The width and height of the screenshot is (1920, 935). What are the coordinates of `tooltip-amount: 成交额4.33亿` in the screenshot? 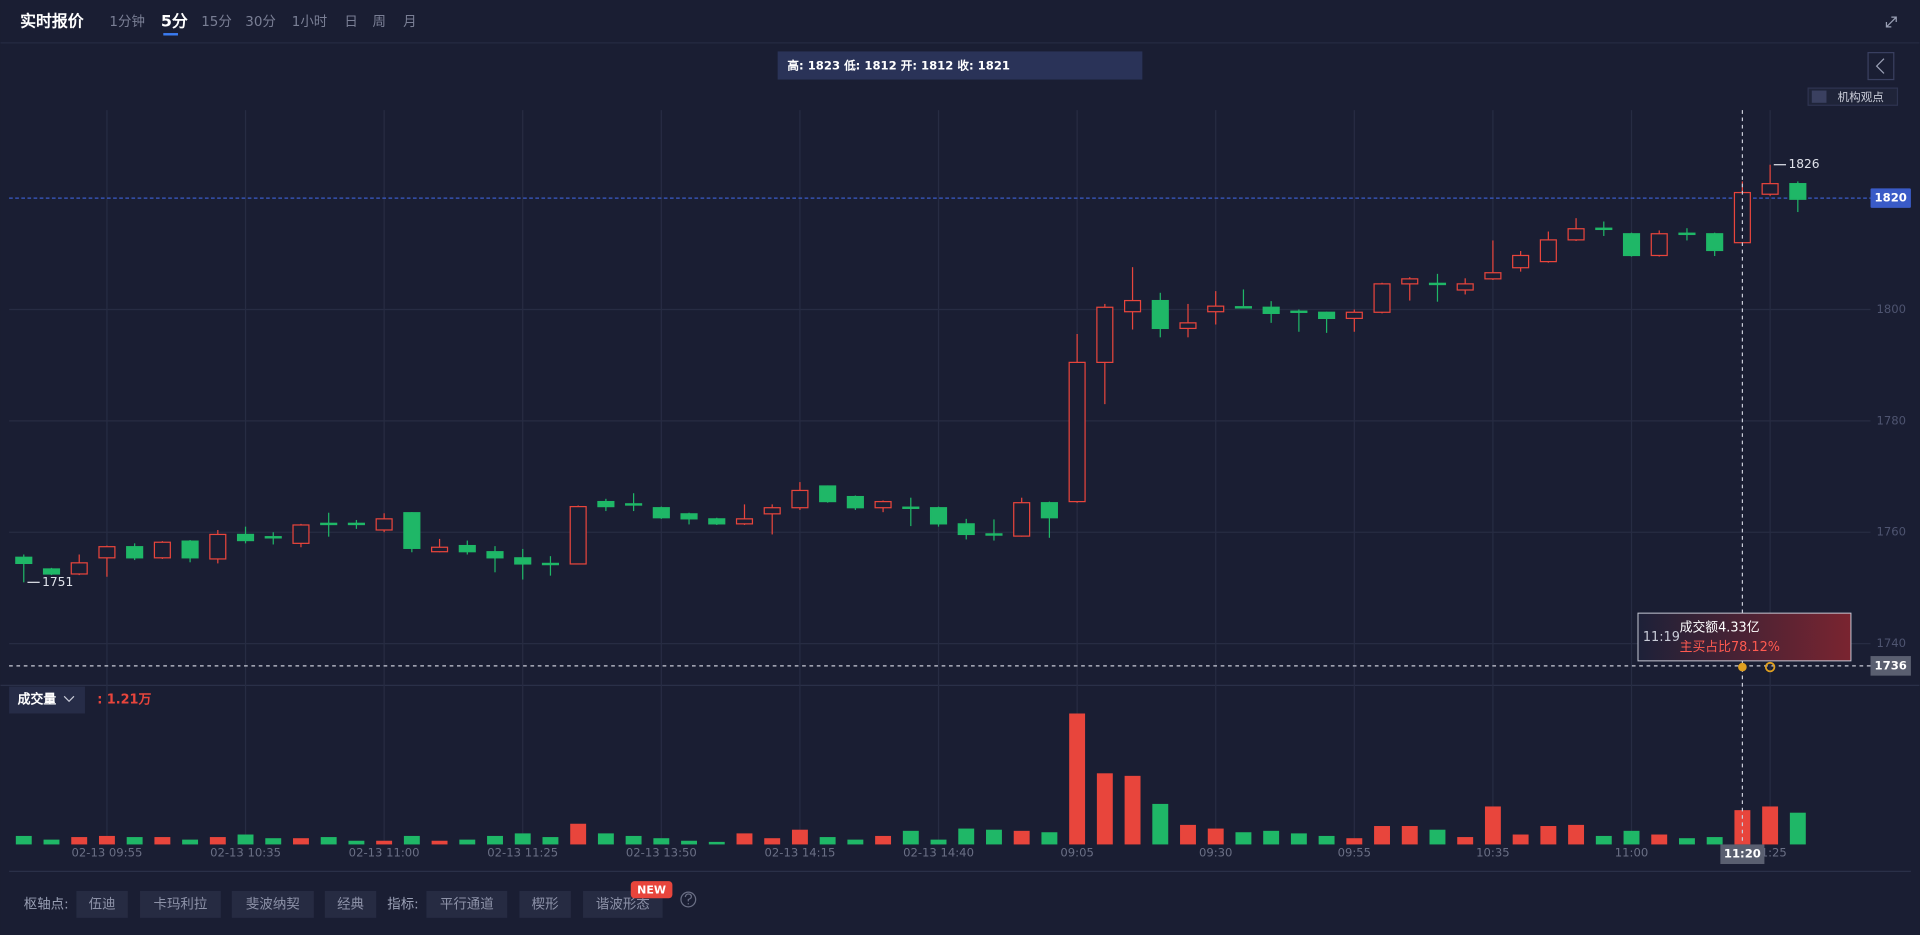 It's located at (1720, 627).